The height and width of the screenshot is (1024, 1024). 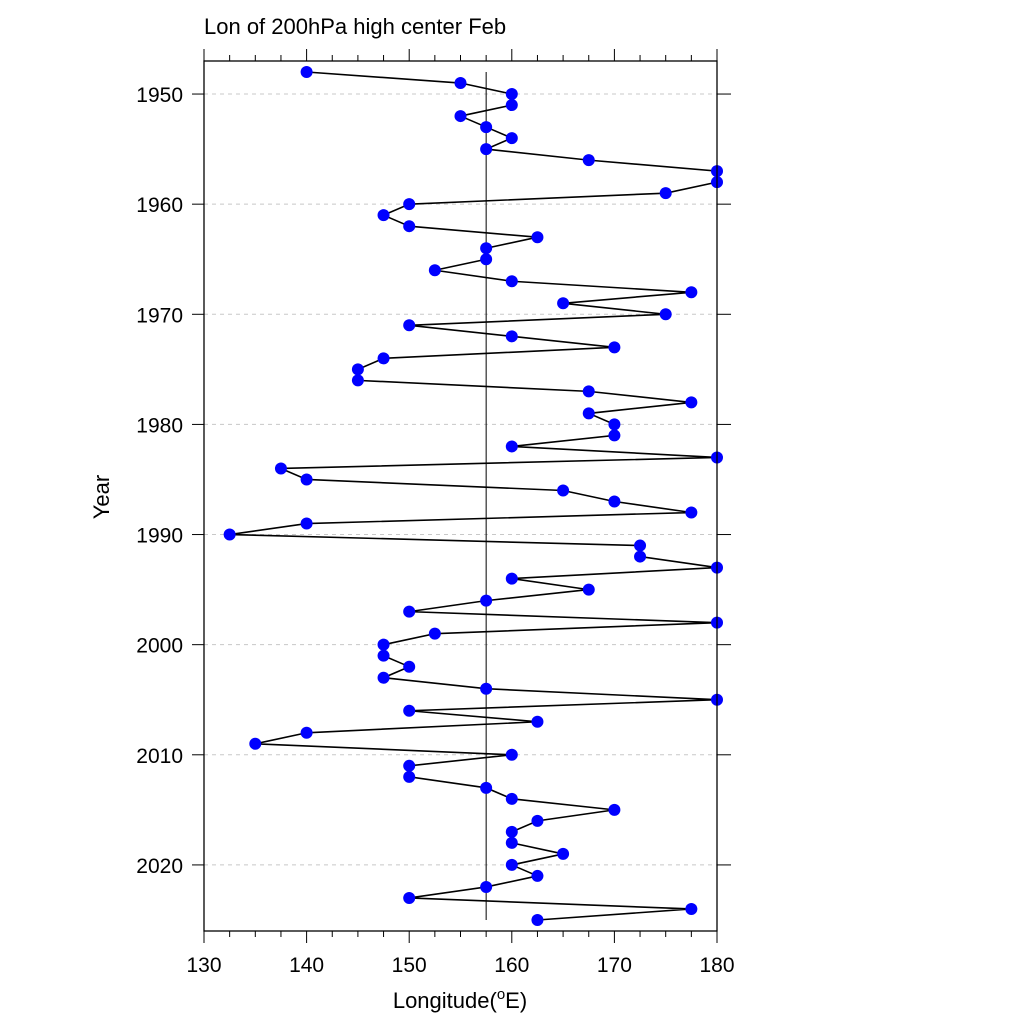 What do you see at coordinates (409, 325) in the screenshot?
I see `data-point-1971` at bounding box center [409, 325].